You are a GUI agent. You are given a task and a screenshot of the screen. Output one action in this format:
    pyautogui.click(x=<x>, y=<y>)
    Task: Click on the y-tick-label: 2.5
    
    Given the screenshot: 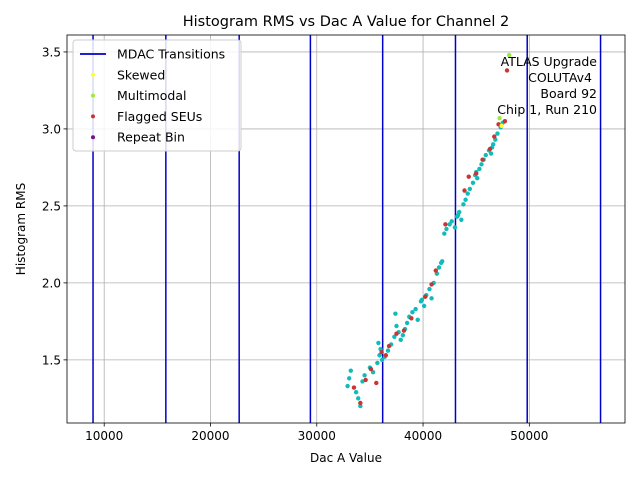 What is the action you would take?
    pyautogui.click(x=51, y=206)
    